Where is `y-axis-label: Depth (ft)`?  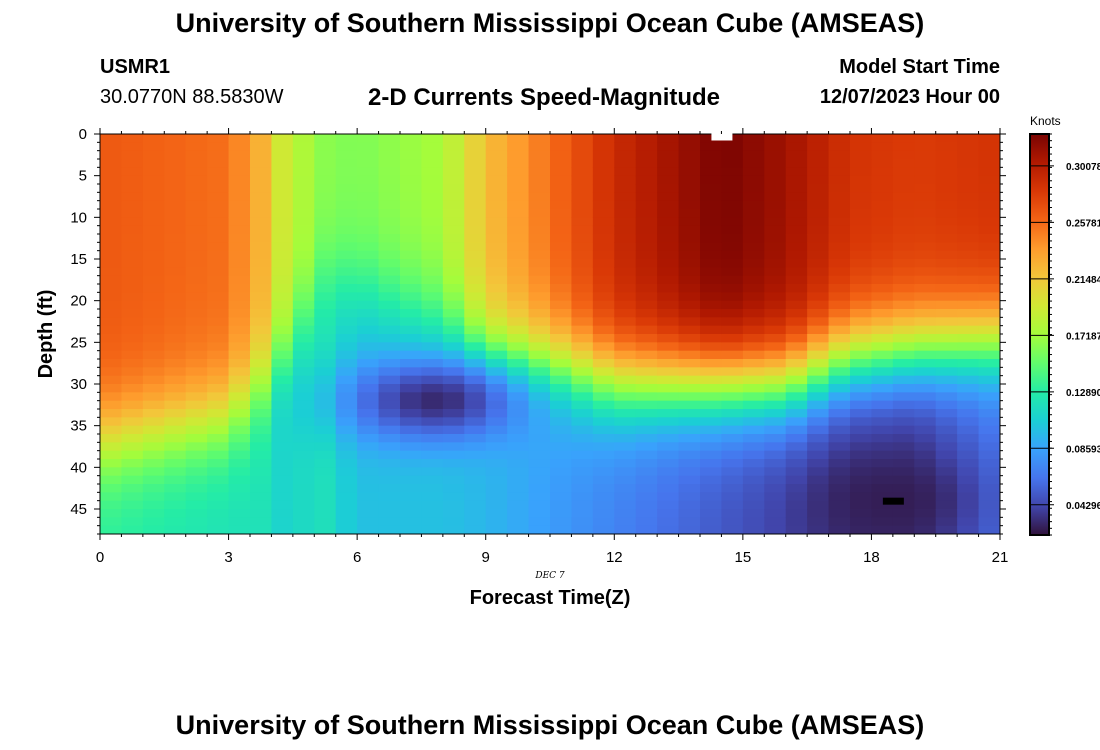 y-axis-label: Depth (ft) is located at coordinates (46, 334).